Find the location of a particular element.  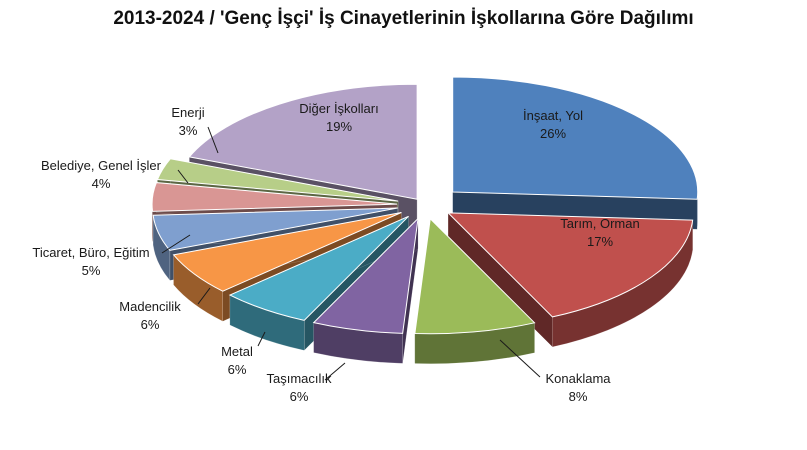

pie-label-tarim-orman: Tarım, Orman 17% is located at coordinates (599, 232).